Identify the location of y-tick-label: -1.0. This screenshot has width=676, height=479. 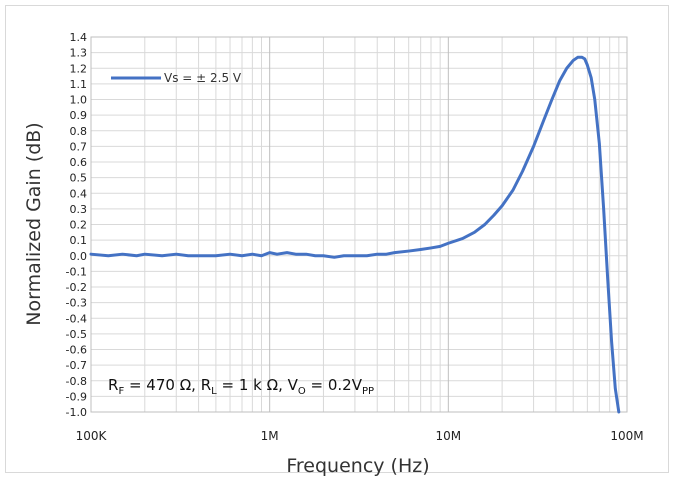
(76, 412).